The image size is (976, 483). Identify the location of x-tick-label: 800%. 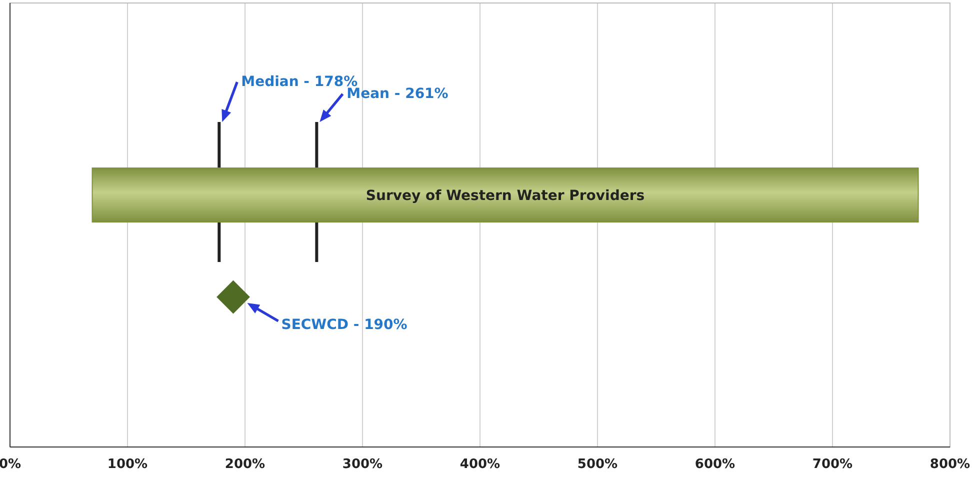
(950, 464).